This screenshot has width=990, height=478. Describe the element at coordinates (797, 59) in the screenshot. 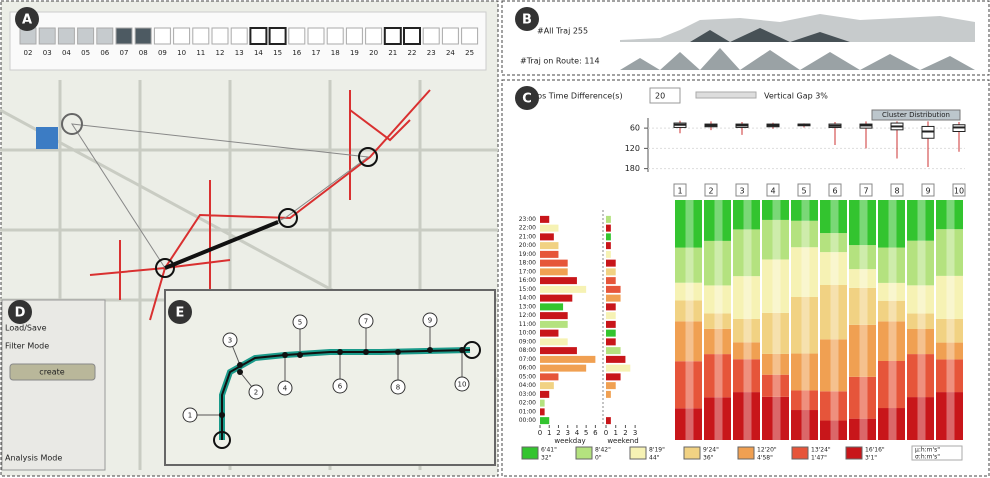

I see `route-traj-profile` at that location.